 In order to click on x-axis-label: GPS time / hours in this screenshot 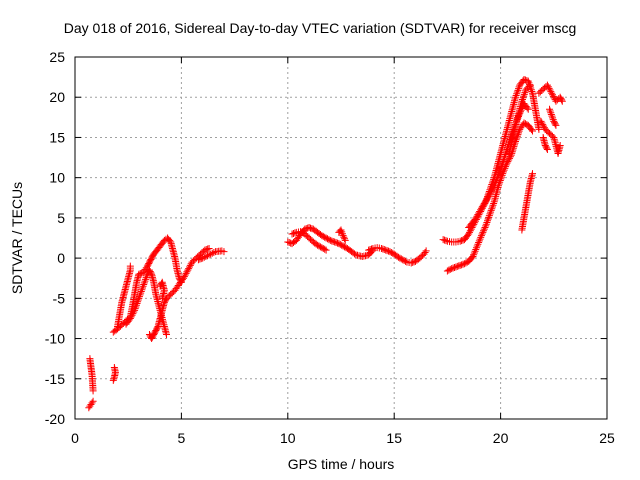, I will do `click(341, 464)`.